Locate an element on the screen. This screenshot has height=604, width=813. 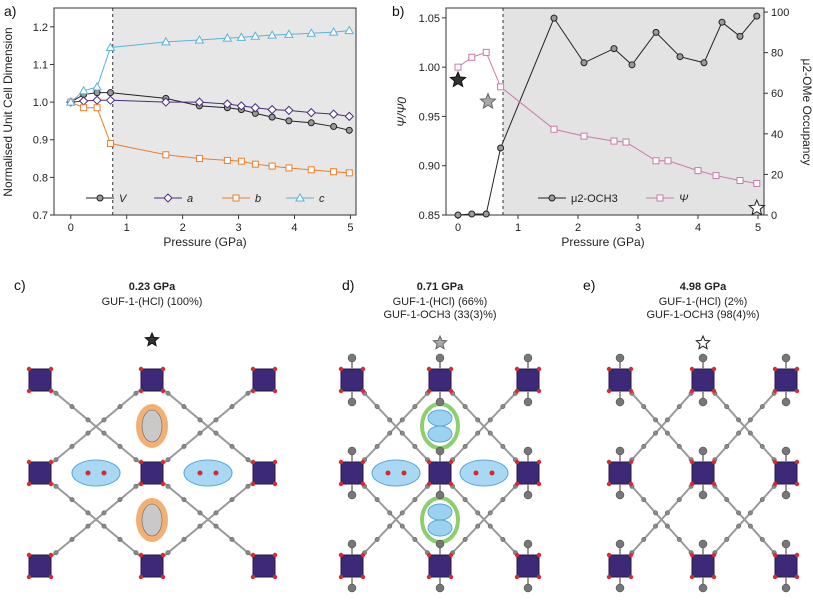
point-V is located at coordinates (272, 117).